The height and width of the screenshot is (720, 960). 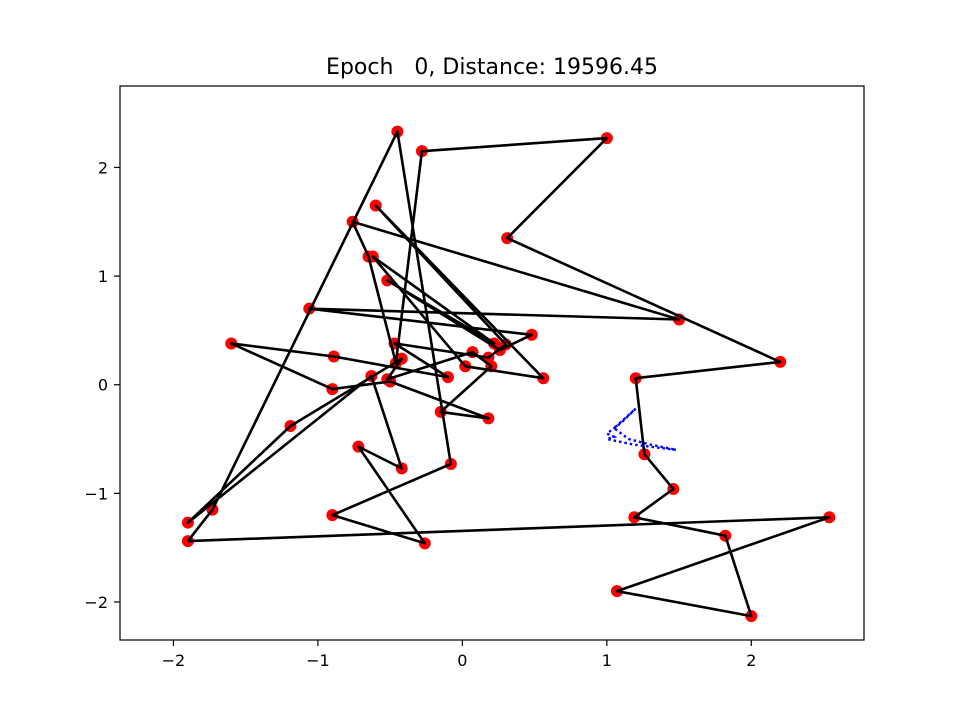 I want to click on y-tick-label: −2, so click(x=96, y=602).